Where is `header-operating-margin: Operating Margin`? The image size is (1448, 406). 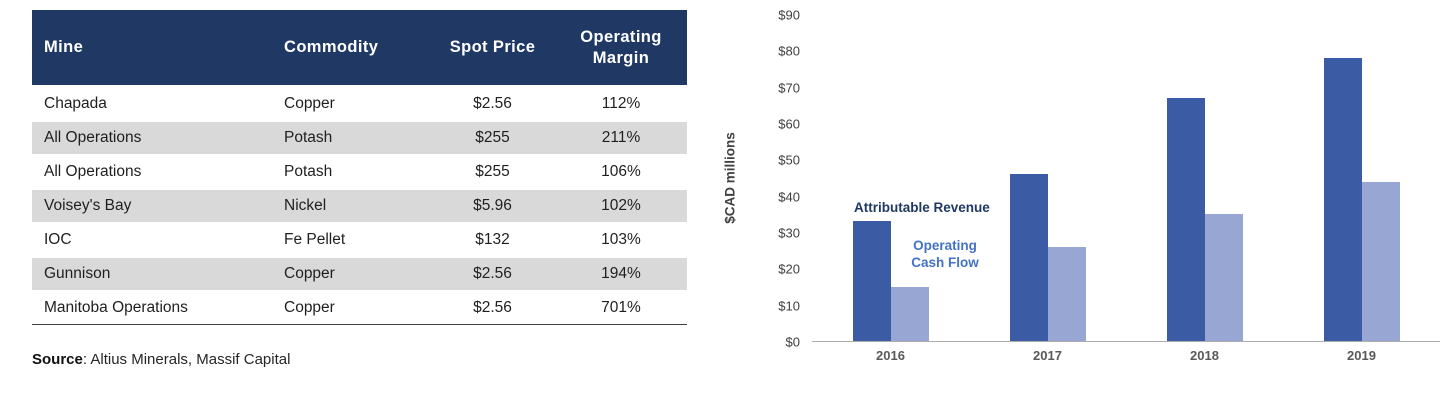 header-operating-margin: Operating Margin is located at coordinates (621, 48).